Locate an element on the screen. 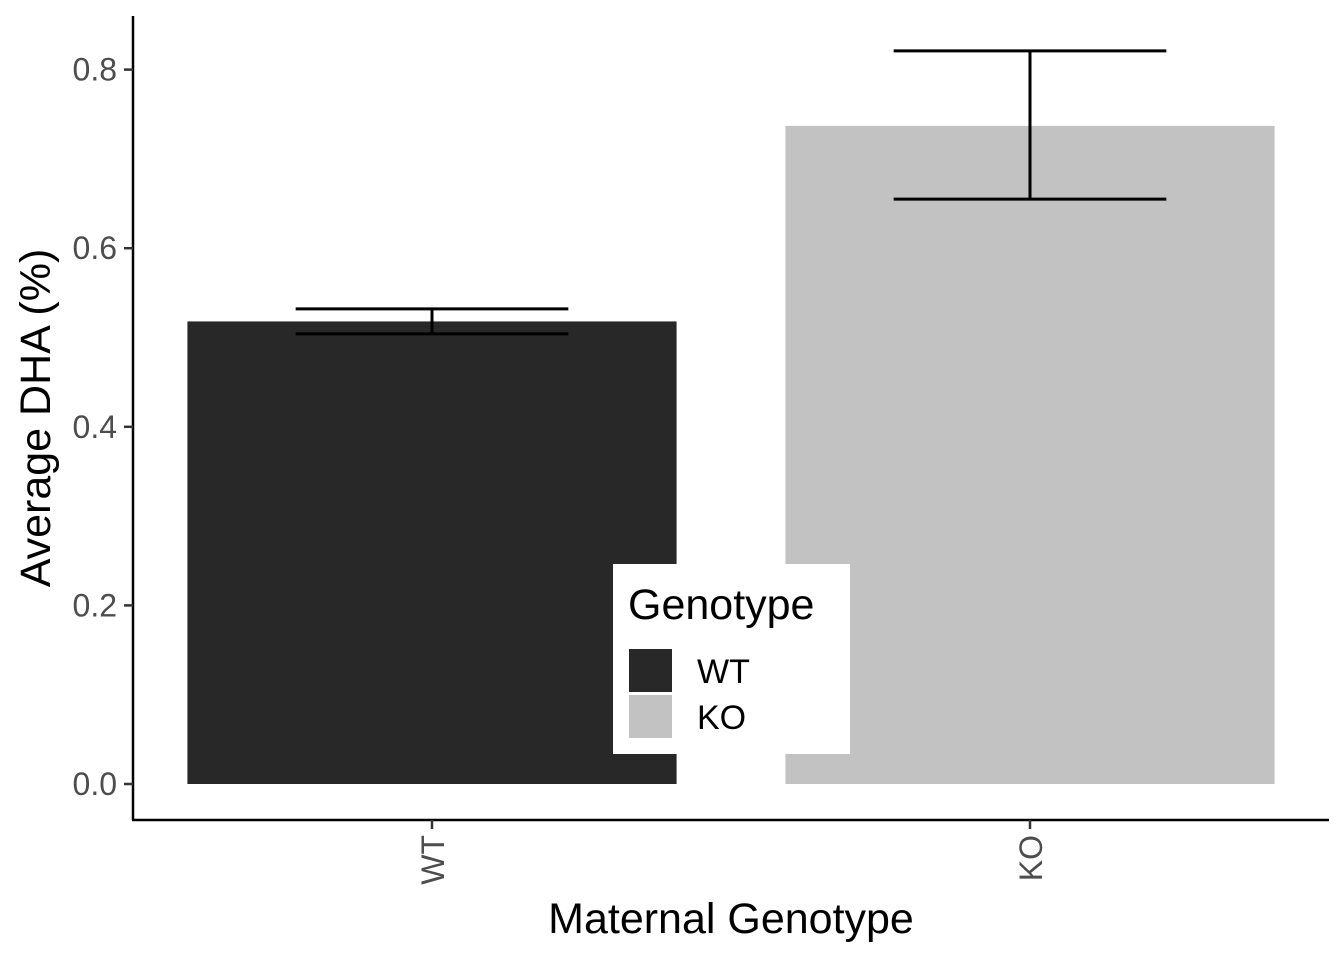 This screenshot has width=1344, height=960. legend-entries: WT KO is located at coordinates (689, 693).